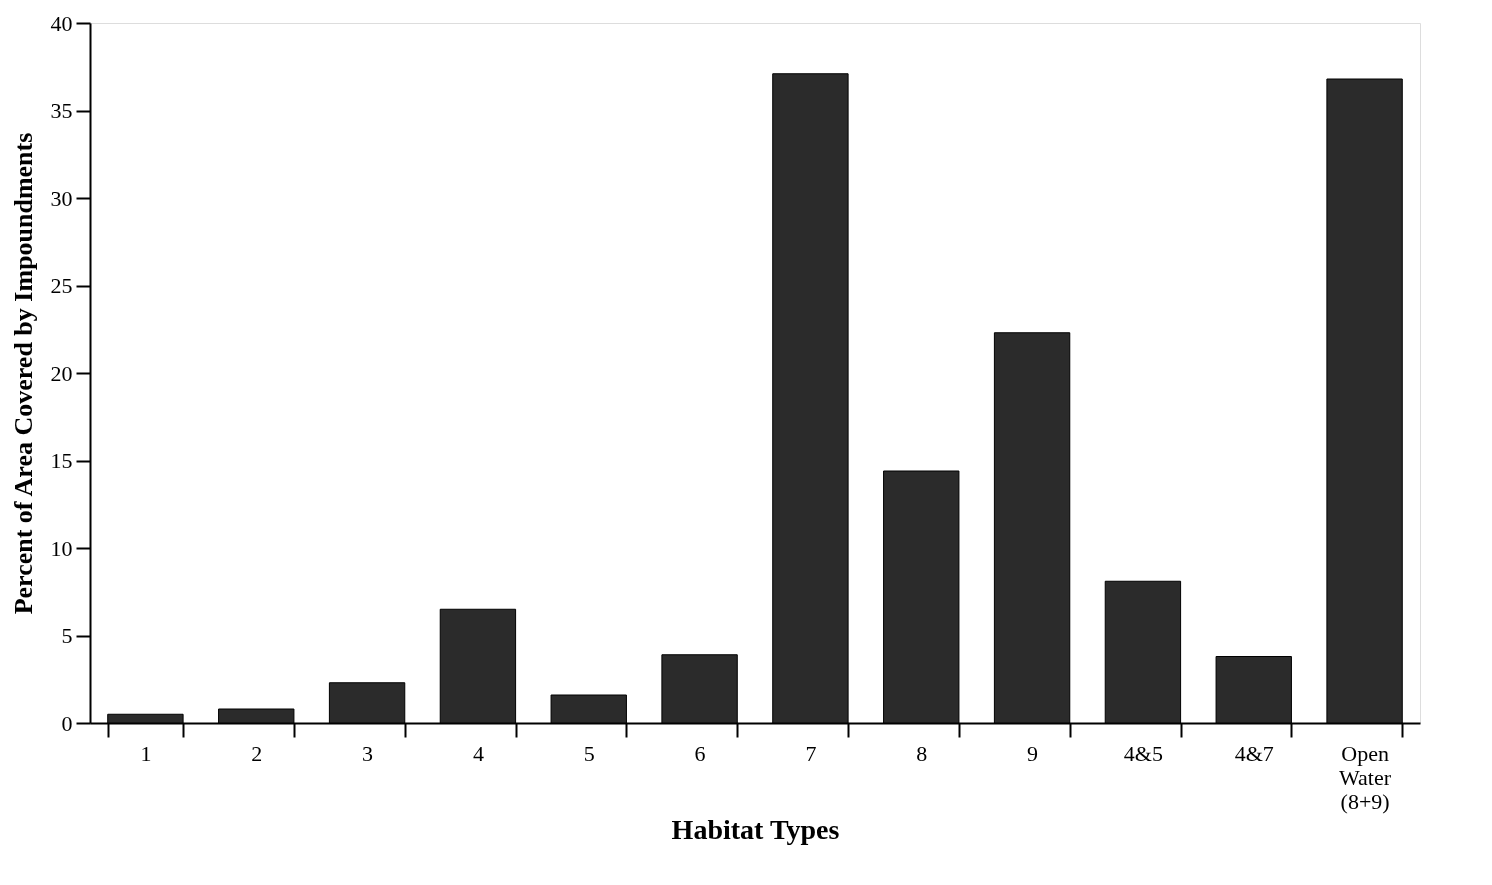 This screenshot has width=1492, height=885. Describe the element at coordinates (1033, 753) in the screenshot. I see `x-tick-label: 9` at that location.